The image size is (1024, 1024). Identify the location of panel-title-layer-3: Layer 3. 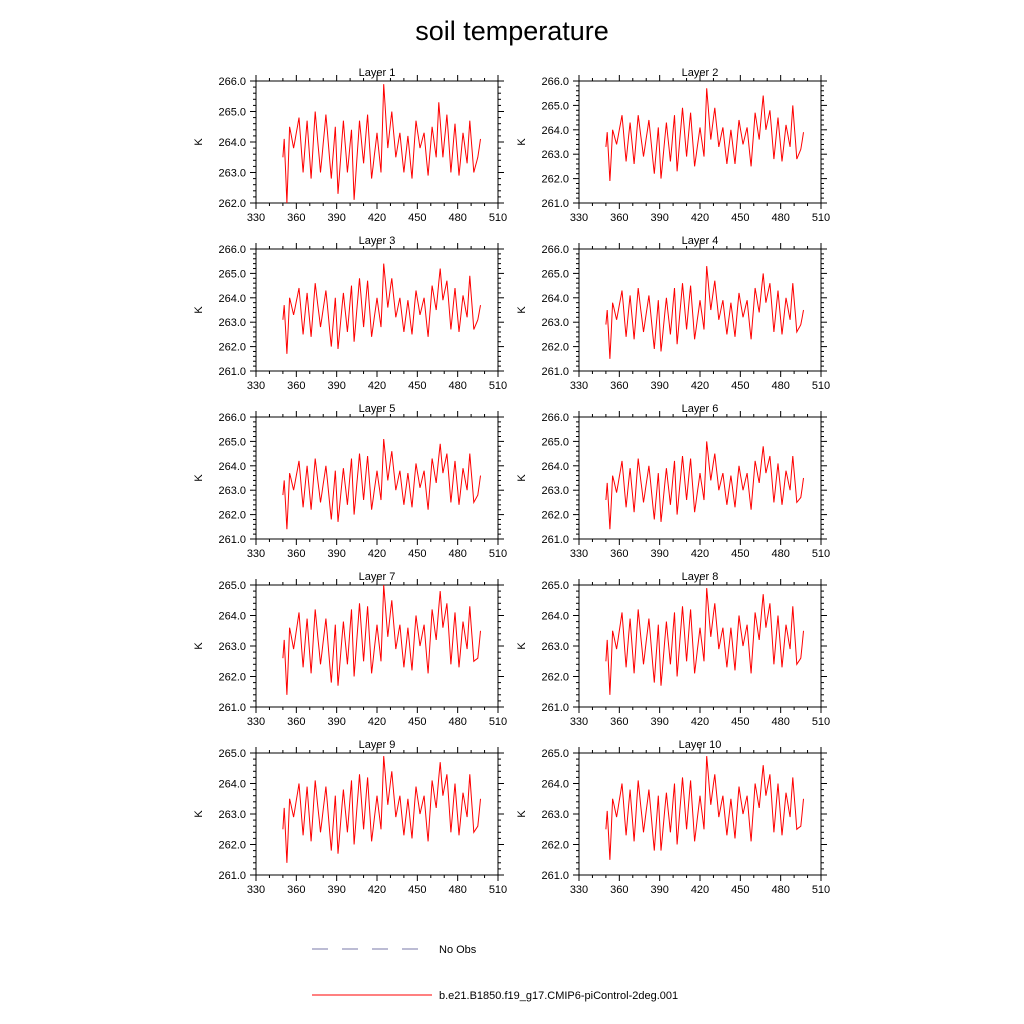
(377, 241).